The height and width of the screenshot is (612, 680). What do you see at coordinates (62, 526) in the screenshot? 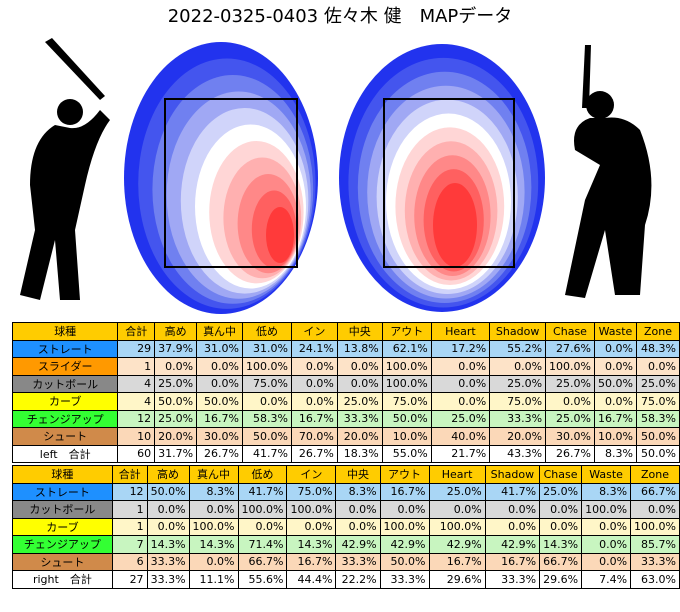
I see `pitch-name: カーブ` at bounding box center [62, 526].